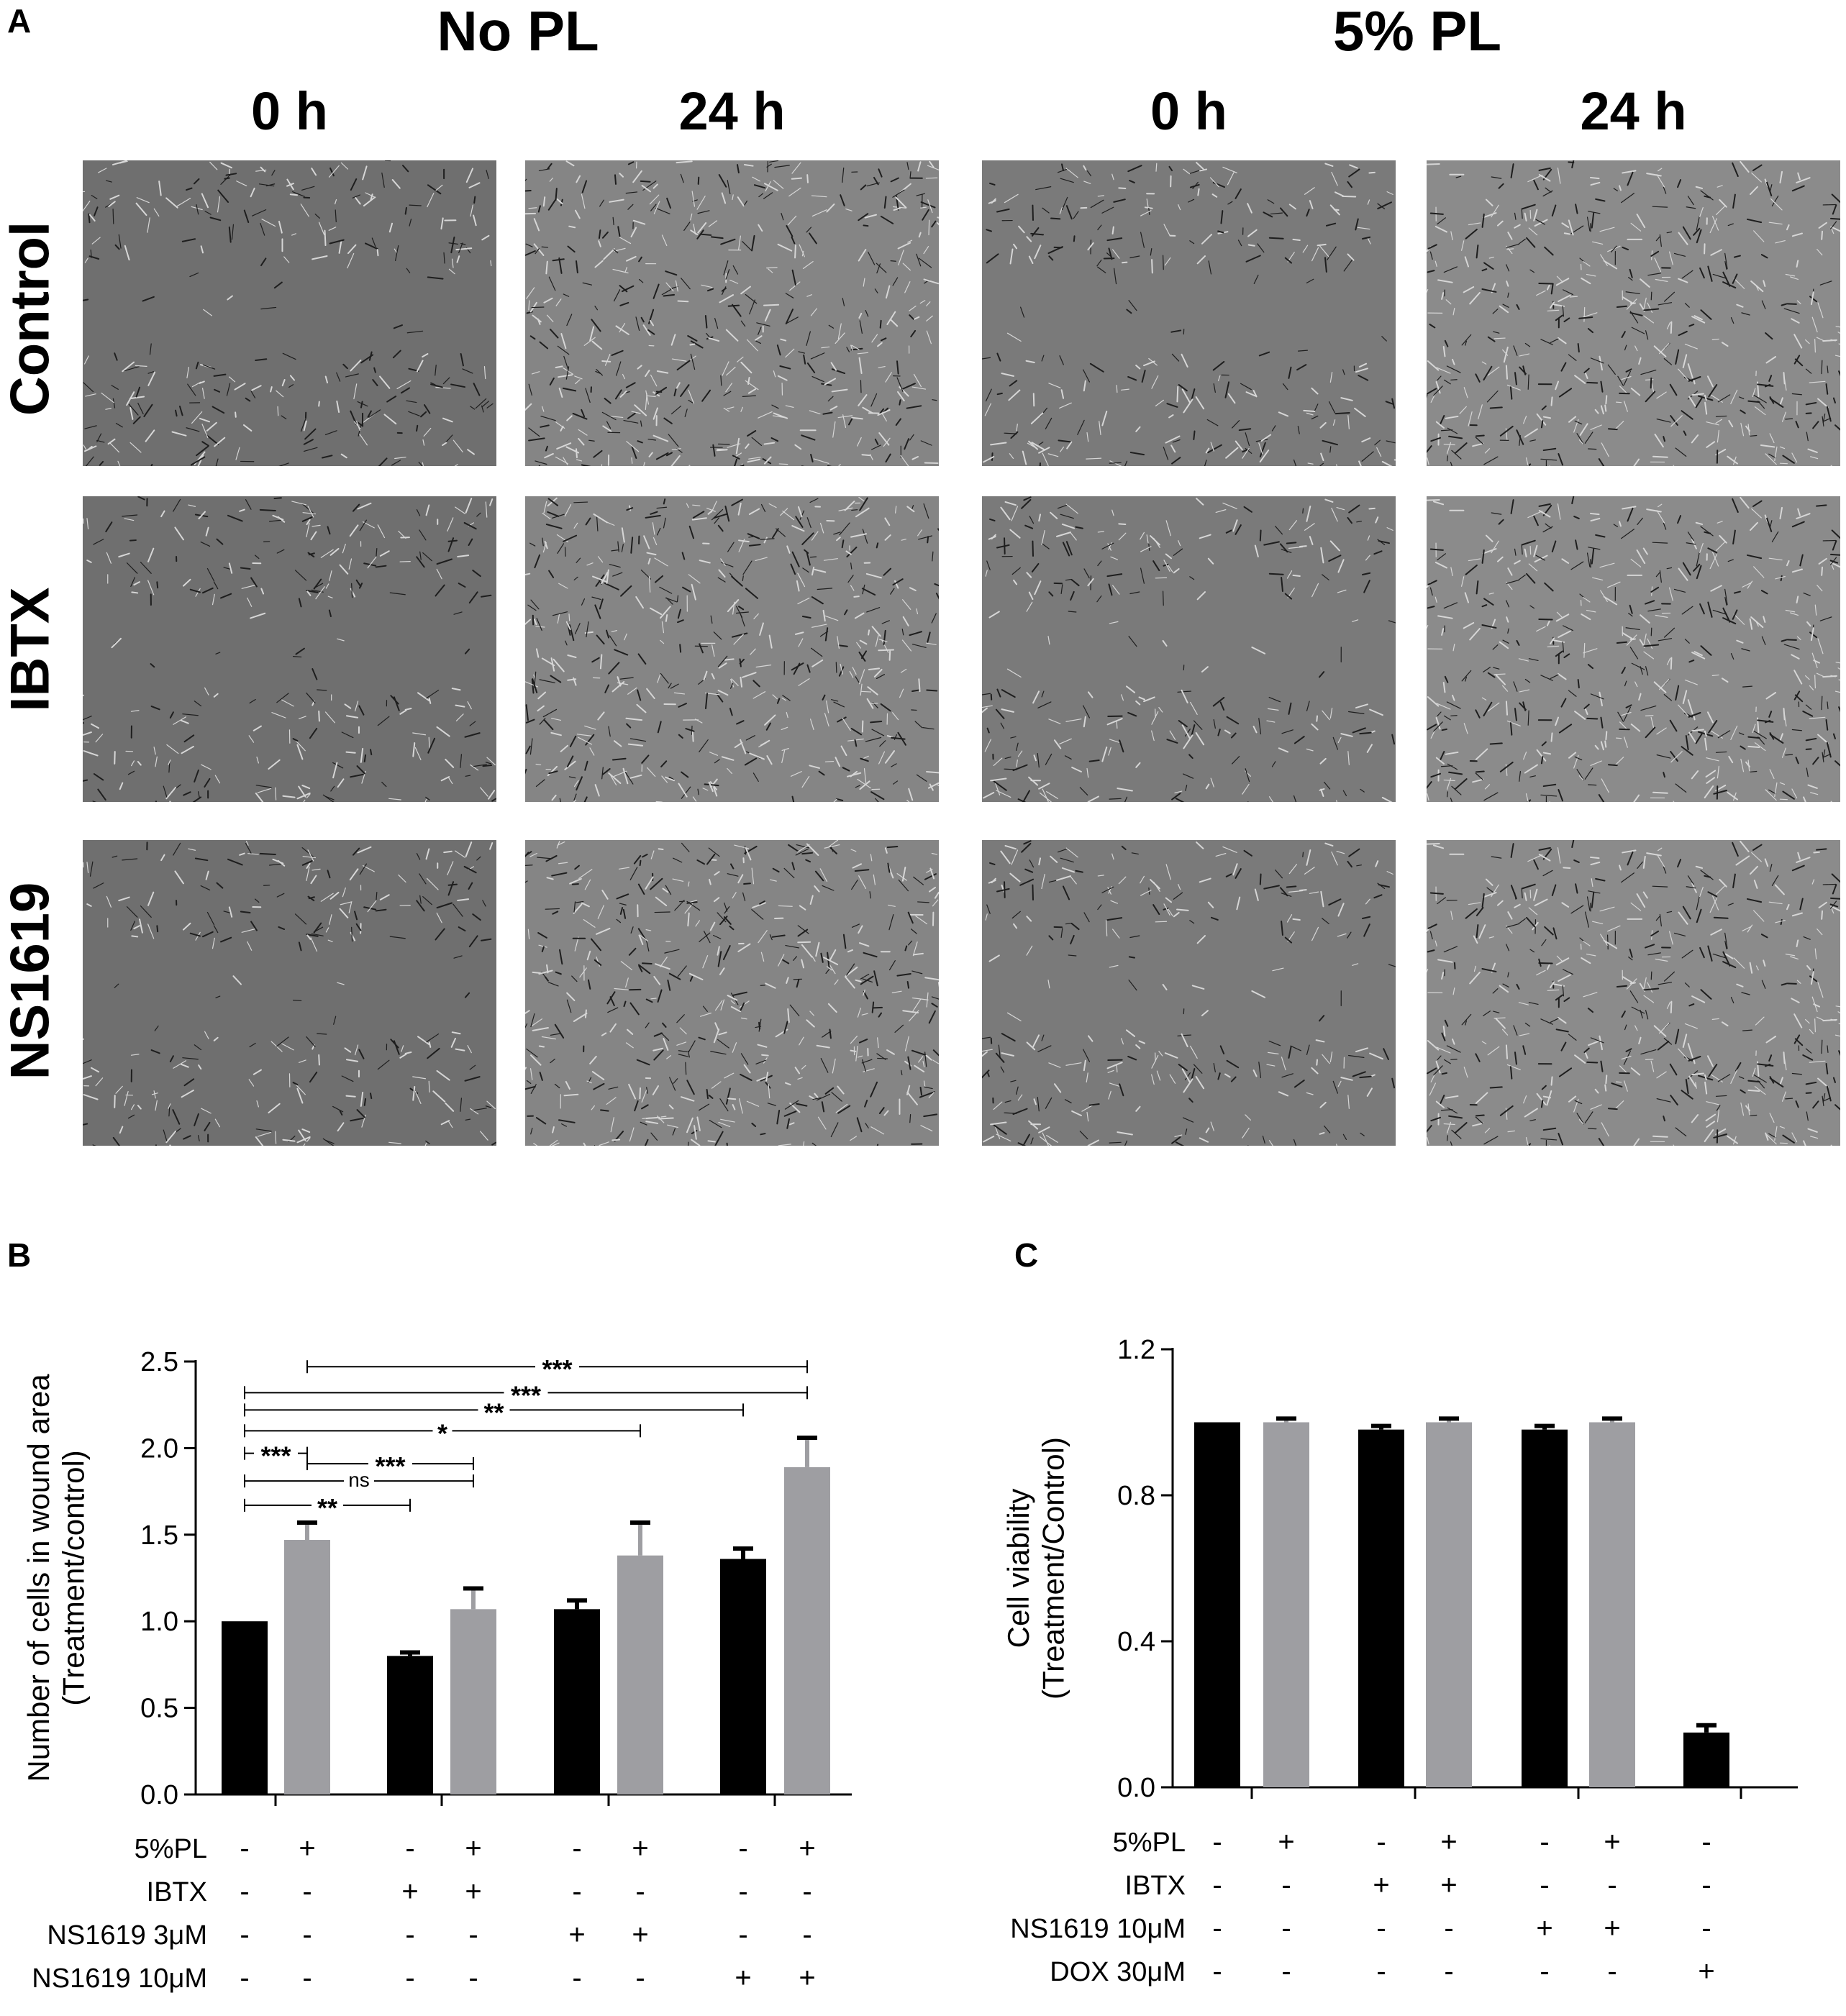  Describe the element at coordinates (518, 32) in the screenshot. I see `condition-title-no-pl: No PL` at that location.